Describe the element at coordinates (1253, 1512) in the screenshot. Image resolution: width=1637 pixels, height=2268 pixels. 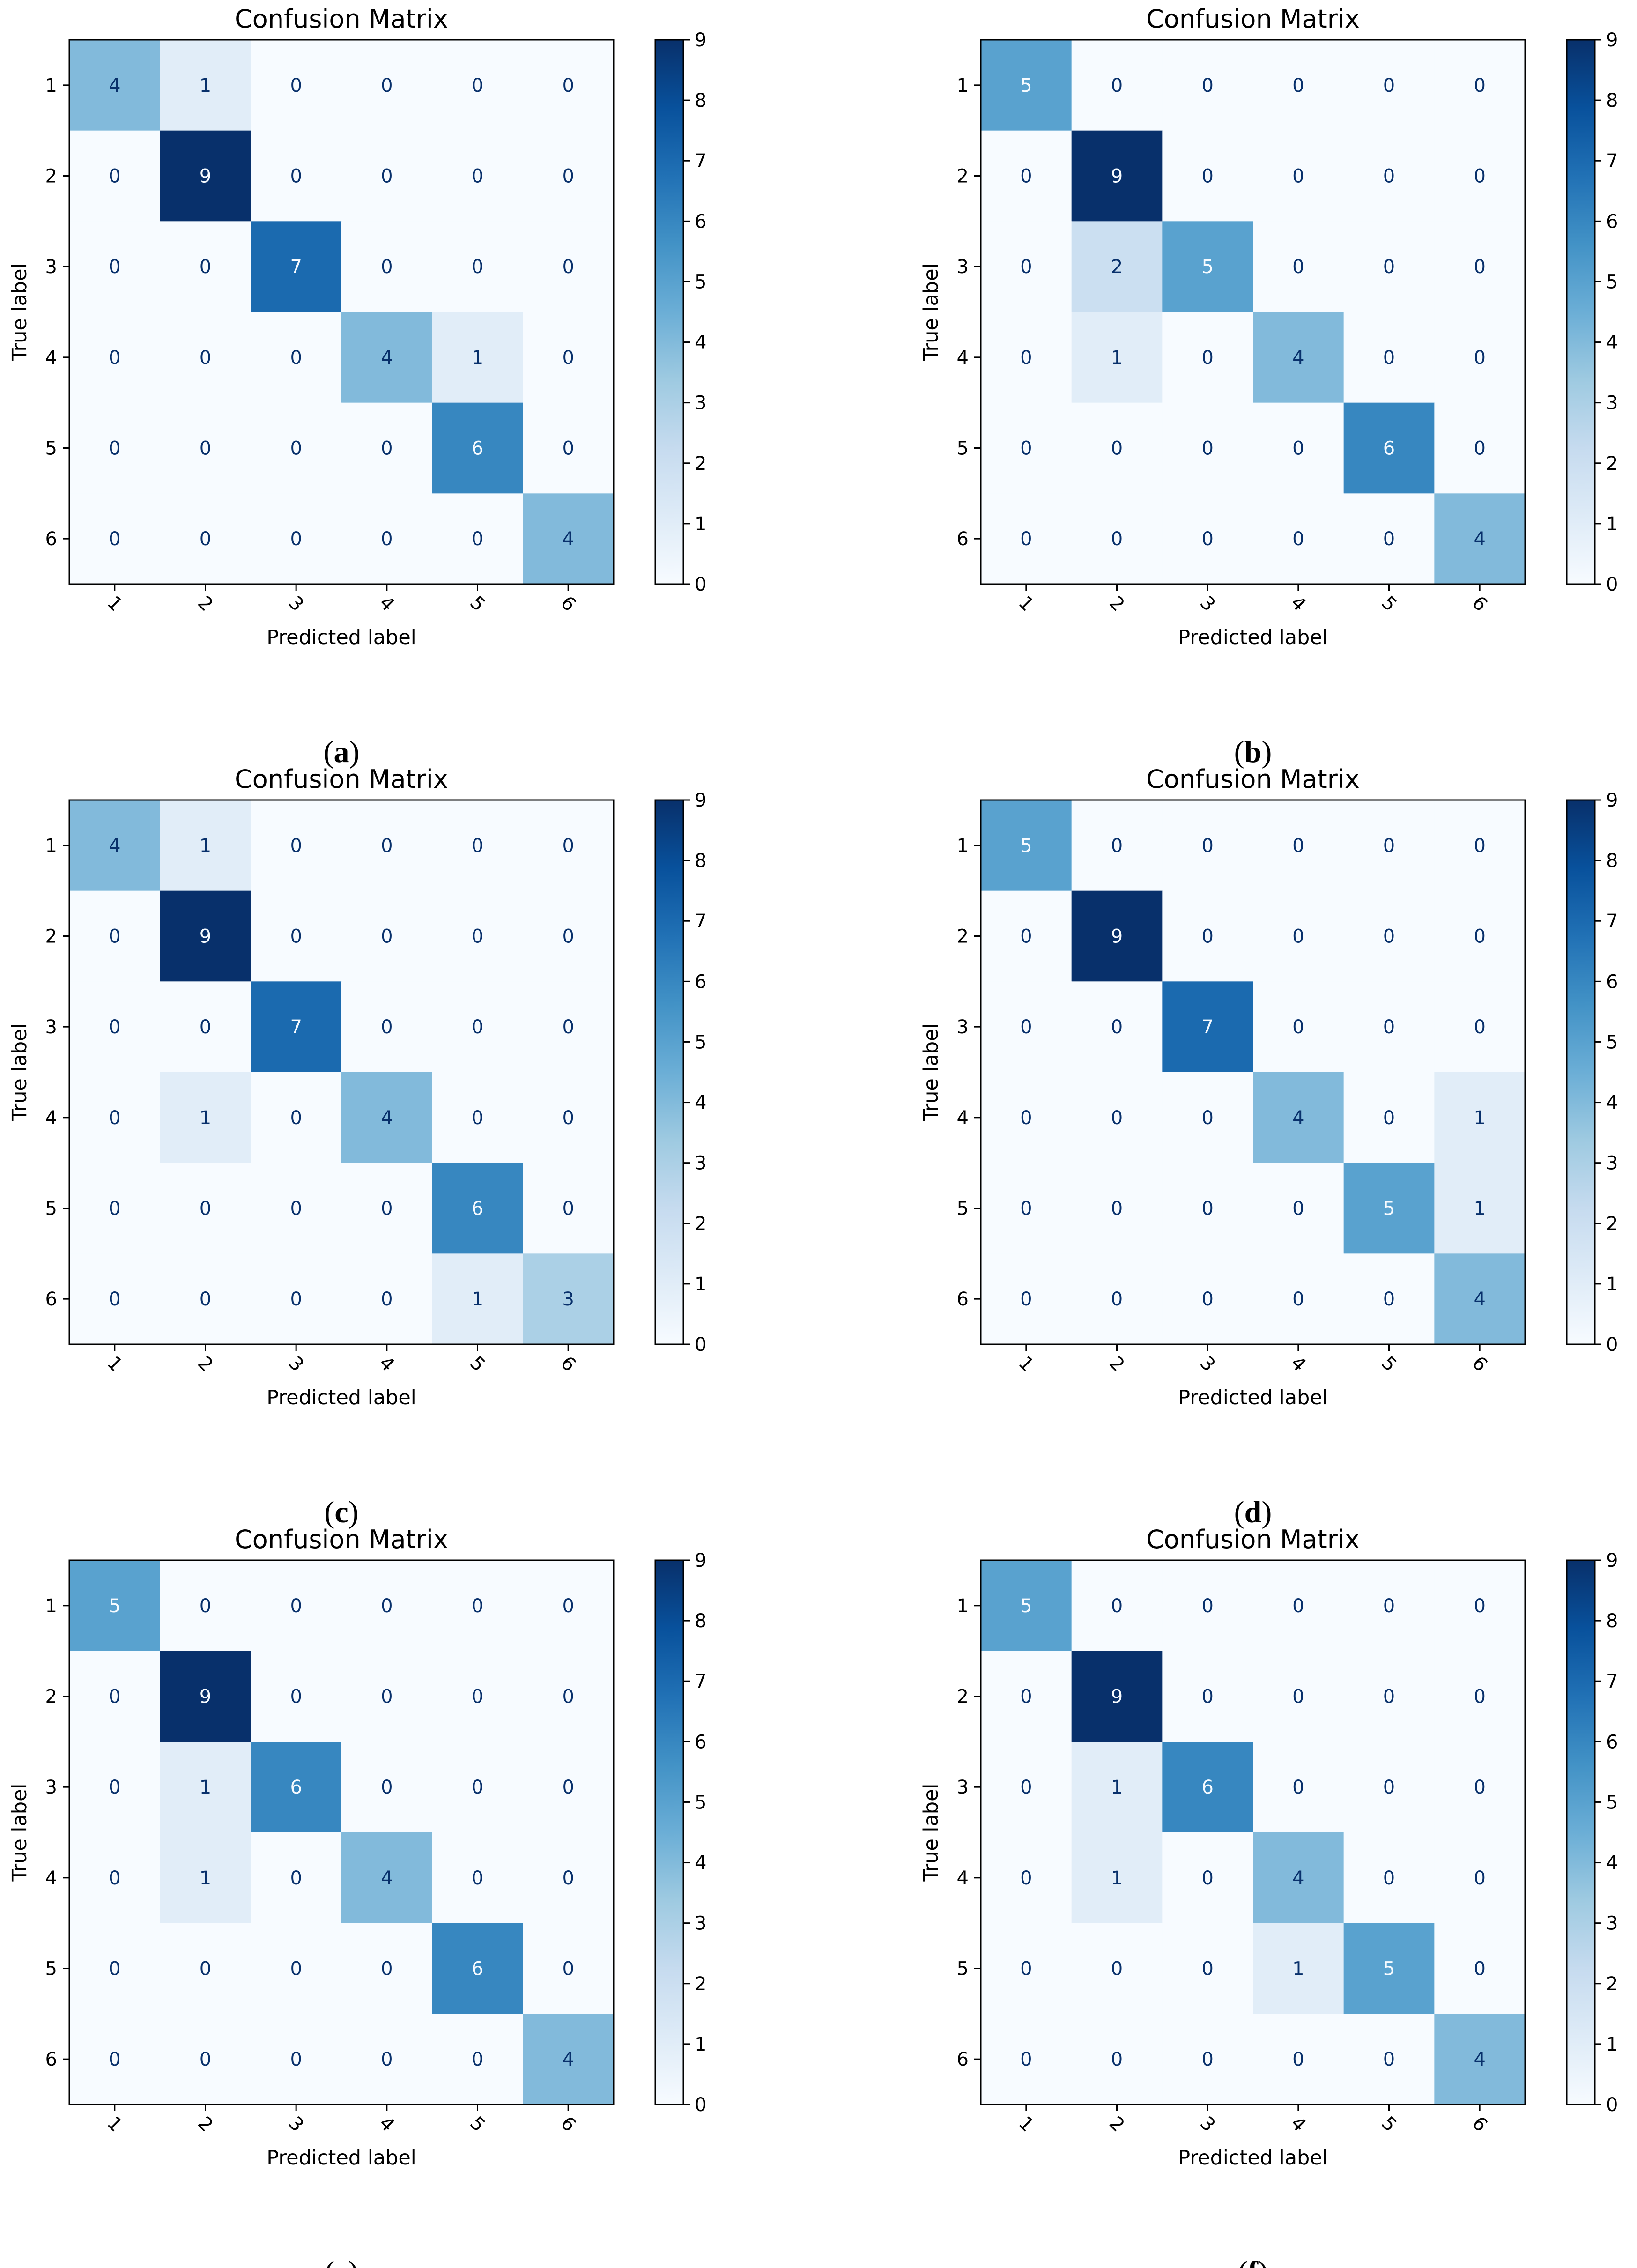
I see `panel-caption: (d)` at that location.